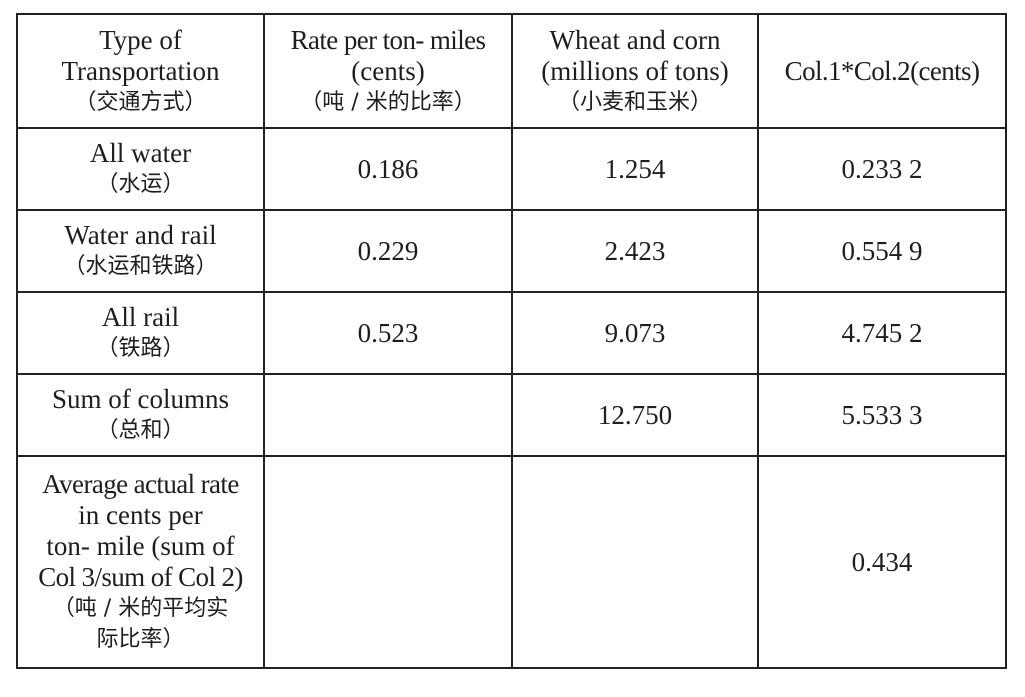 The height and width of the screenshot is (697, 1025). What do you see at coordinates (882, 169) in the screenshot?
I see `product-cell: 0.233 2` at bounding box center [882, 169].